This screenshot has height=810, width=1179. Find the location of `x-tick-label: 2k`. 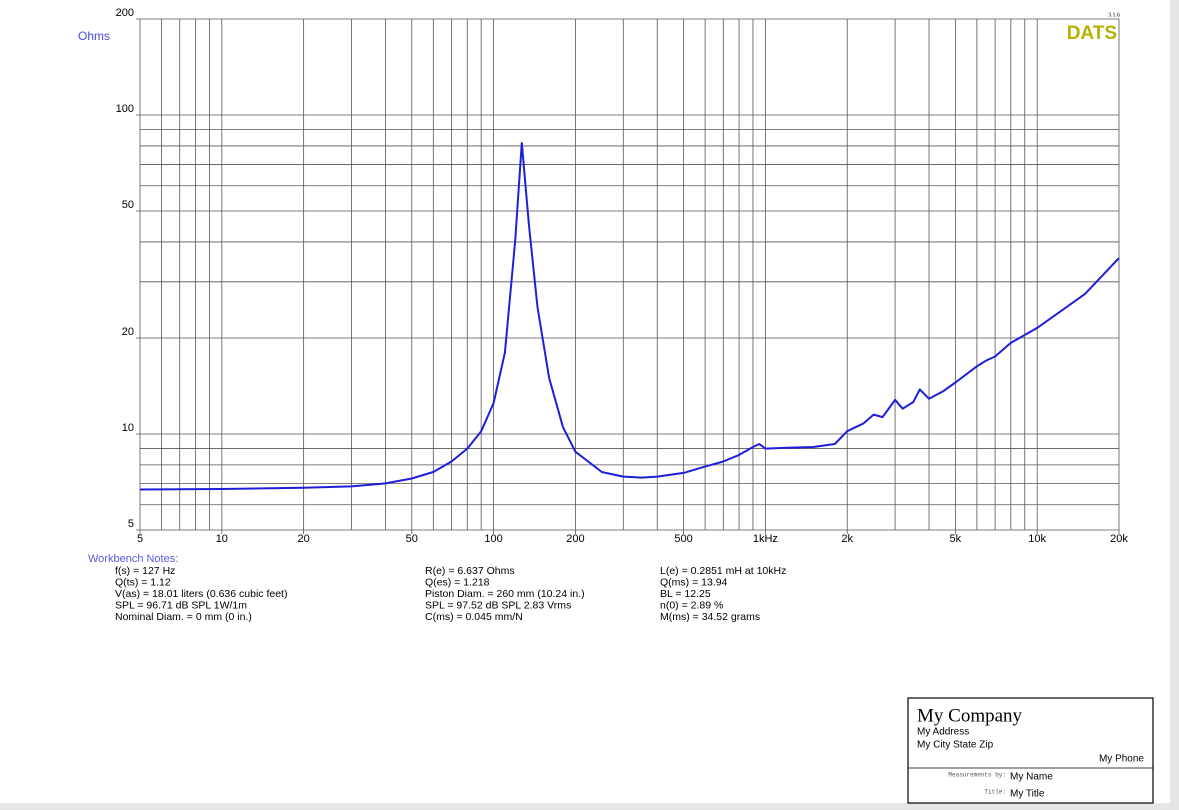

x-tick-label: 2k is located at coordinates (847, 539).